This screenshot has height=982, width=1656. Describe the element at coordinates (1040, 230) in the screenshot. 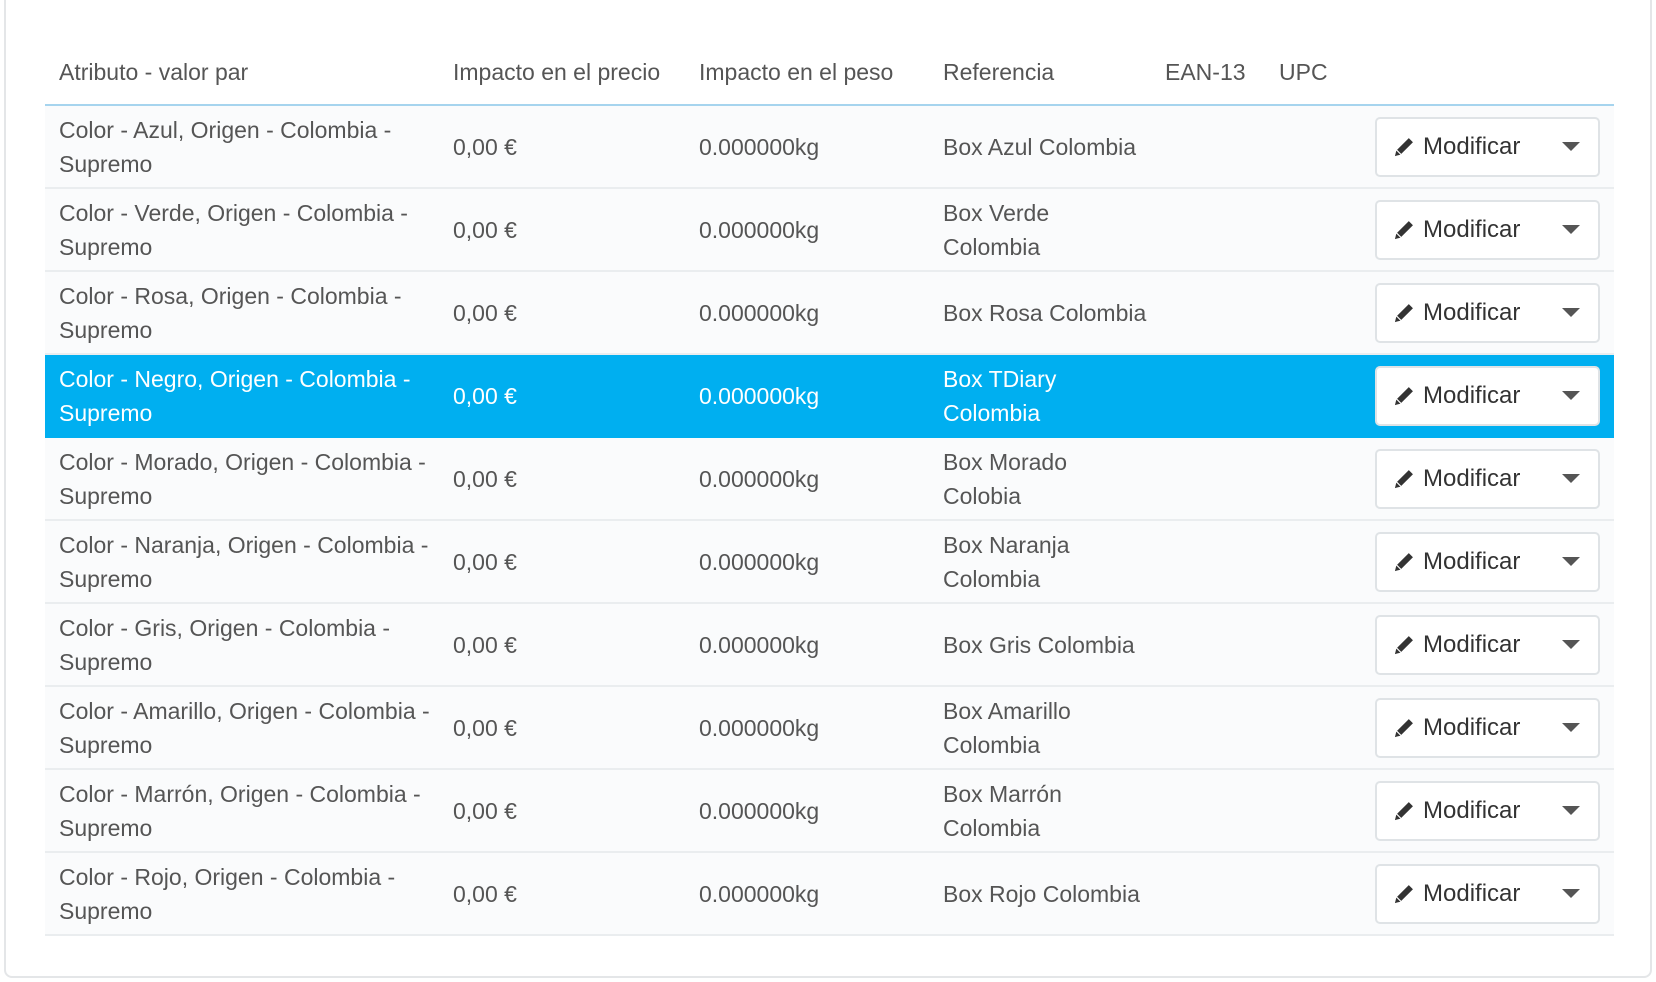

I see `cell-reference: Box Verde Colombia` at that location.